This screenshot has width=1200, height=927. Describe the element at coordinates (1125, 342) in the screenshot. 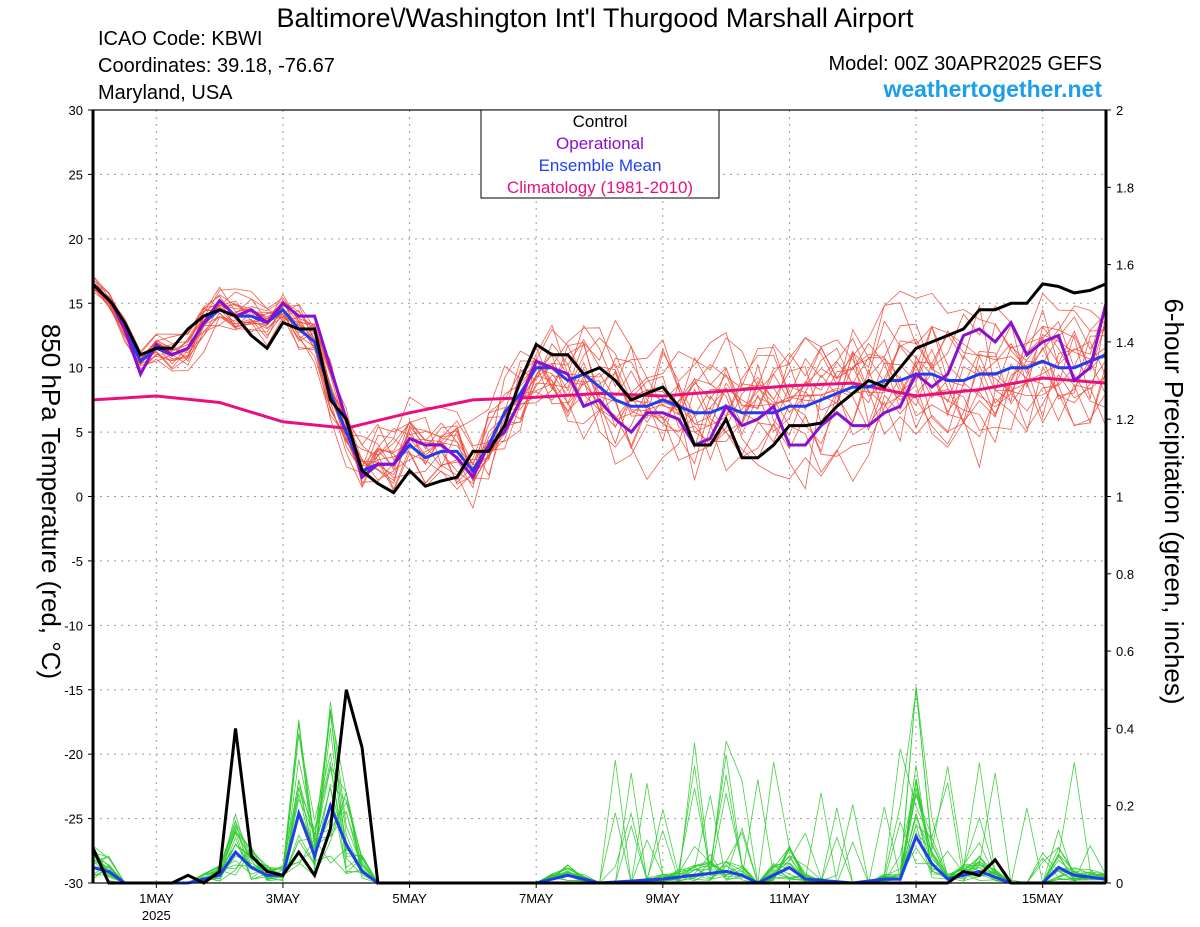

I see `right-tick-label: 1.4` at that location.